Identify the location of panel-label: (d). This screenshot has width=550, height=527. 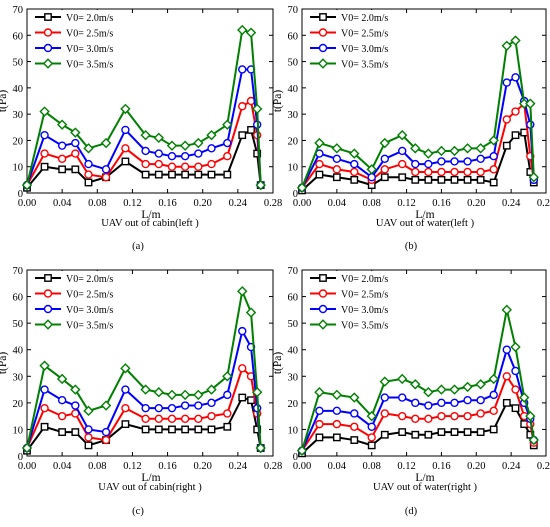
(411, 511).